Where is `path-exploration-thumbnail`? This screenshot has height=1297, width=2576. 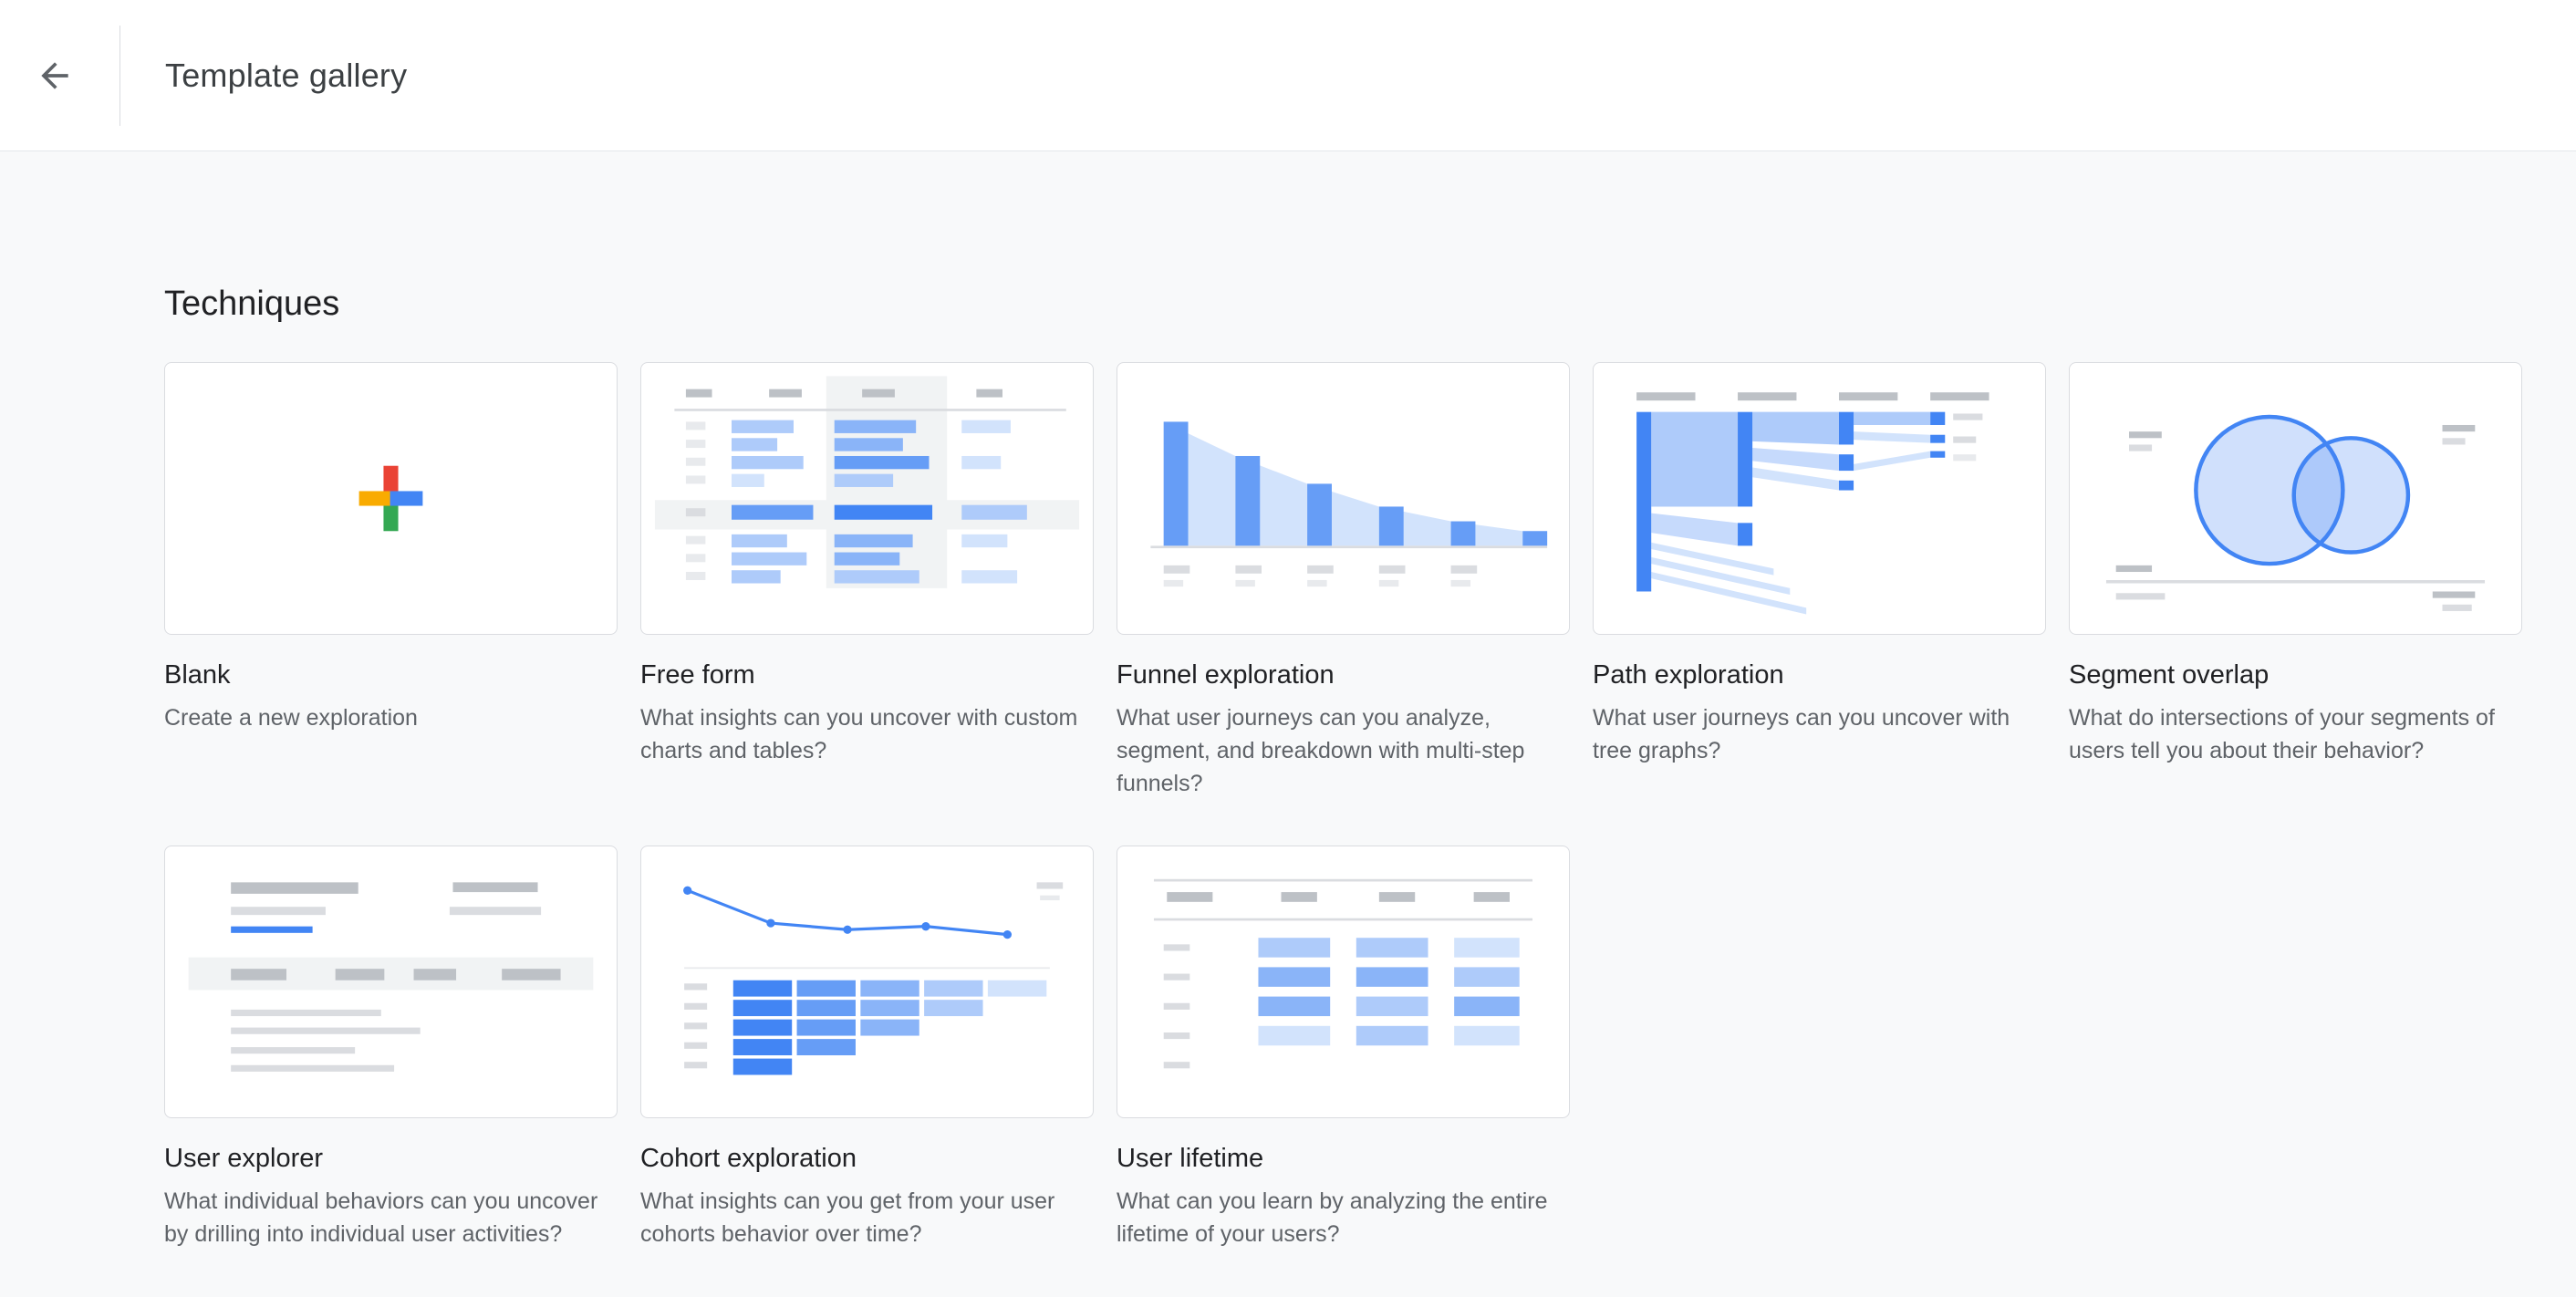 path-exploration-thumbnail is located at coordinates (1819, 498).